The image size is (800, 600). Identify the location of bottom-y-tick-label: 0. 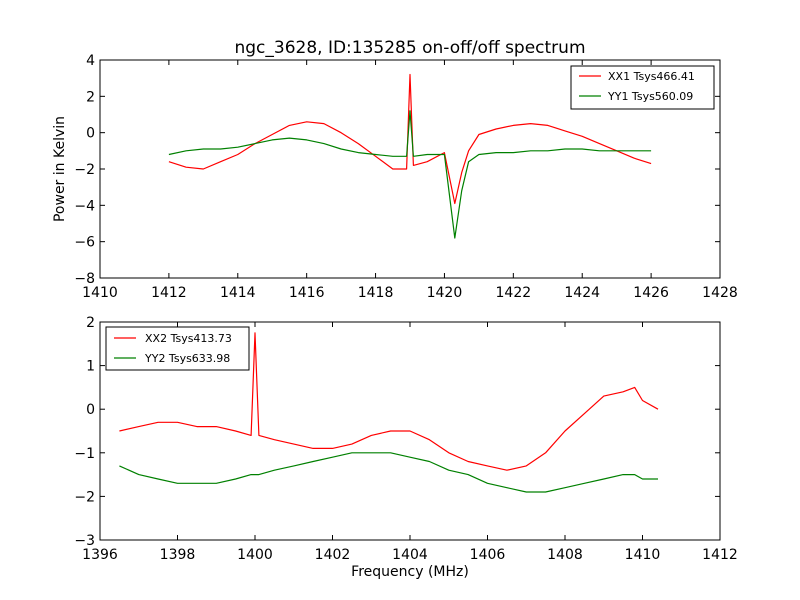
(90, 410).